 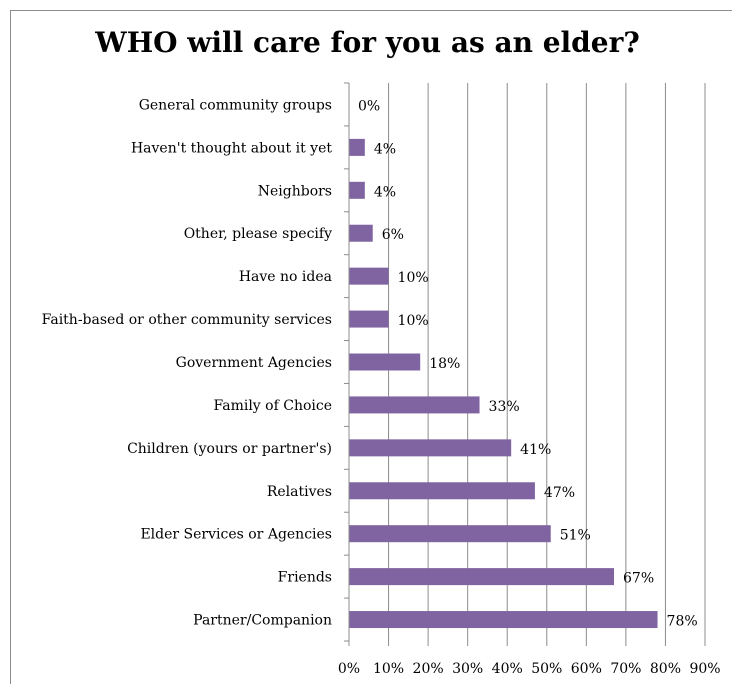 I want to click on data-label: 78%, so click(x=682, y=622).